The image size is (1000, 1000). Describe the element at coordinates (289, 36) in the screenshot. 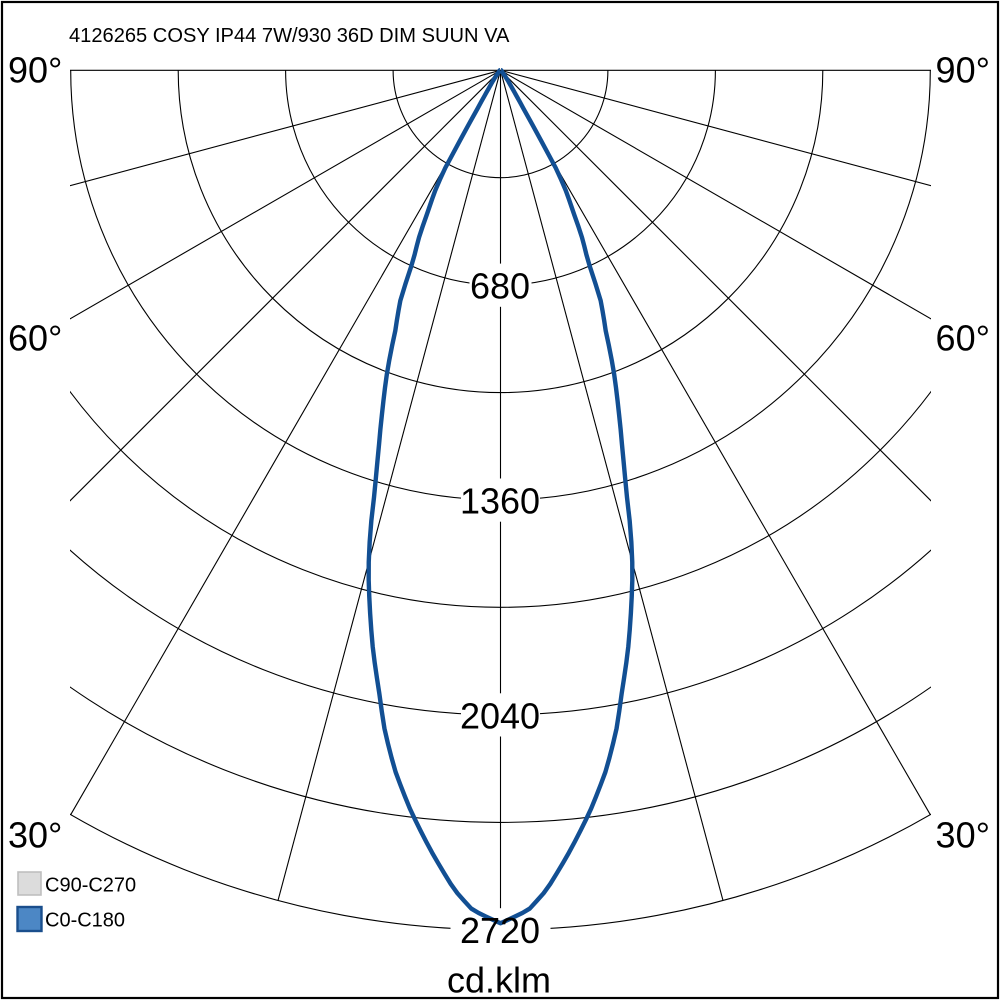

I see `svg-text:4126265 COSY IP44 7W/930 36D D: 4126265 COSY IP44 7W/930 36D DIM SUUN VA` at that location.